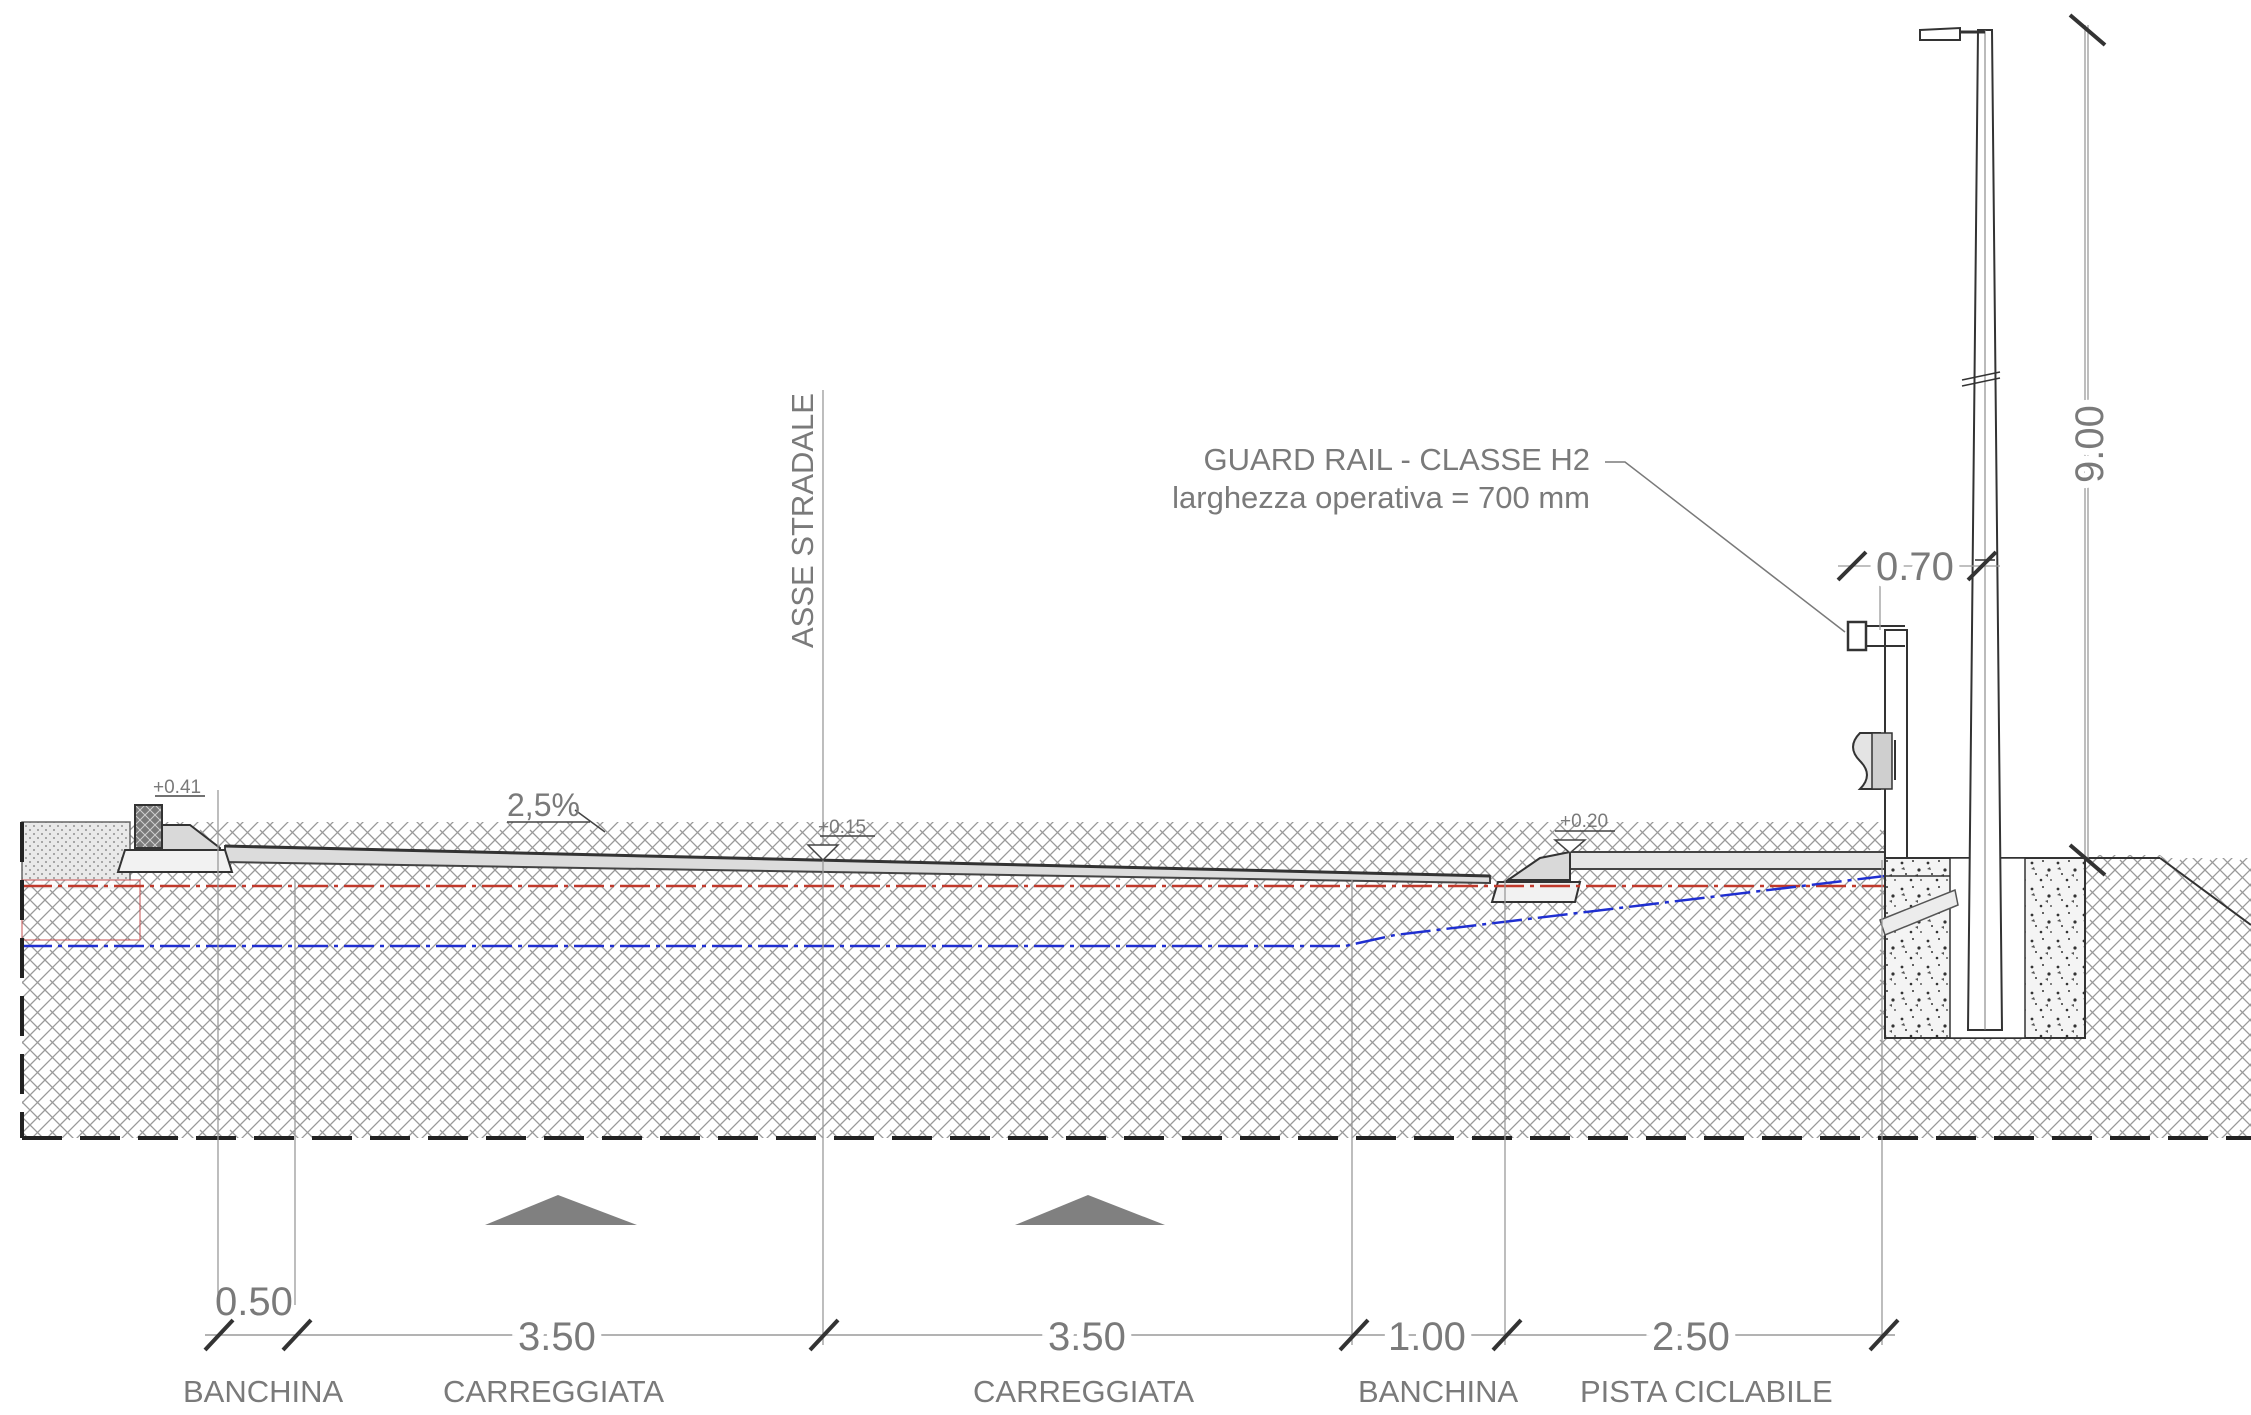 Image resolution: width=2251 pixels, height=1415 pixels. I want to click on guard-rail-leader, so click(1725, 547).